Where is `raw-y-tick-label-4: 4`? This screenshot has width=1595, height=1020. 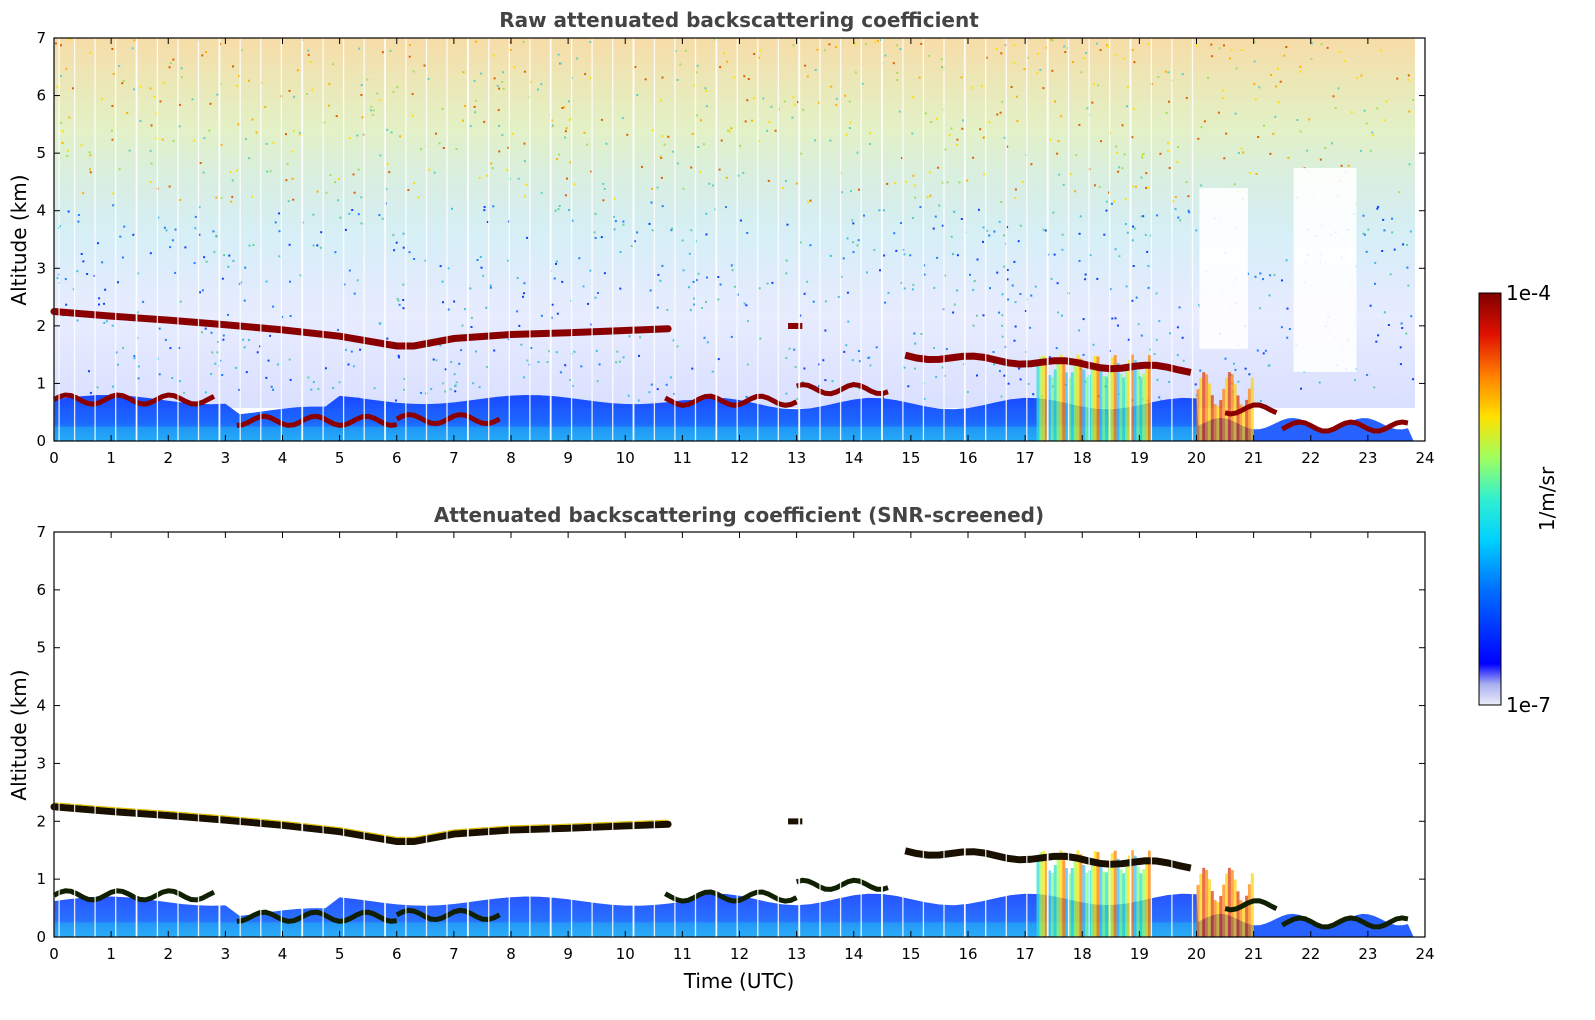 raw-y-tick-label-4: 4 is located at coordinates (41, 211).